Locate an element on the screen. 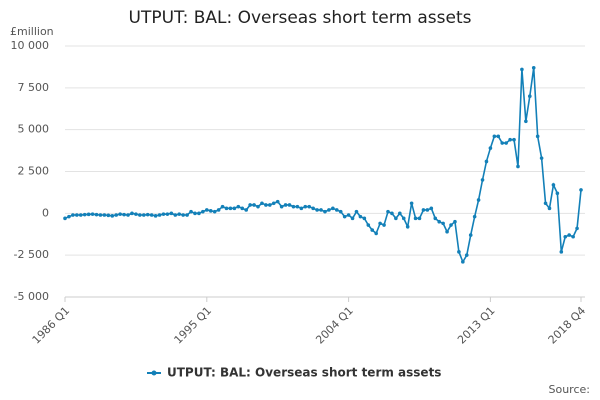 This screenshot has width=600, height=400. x-tick-label: 2018 Q4 is located at coordinates (567, 325).